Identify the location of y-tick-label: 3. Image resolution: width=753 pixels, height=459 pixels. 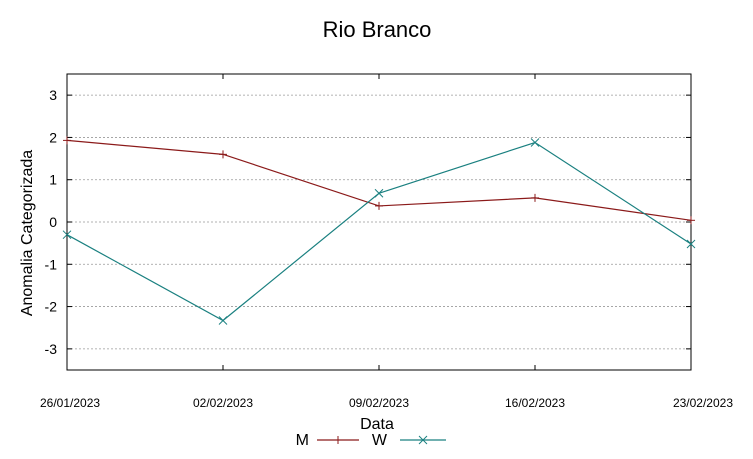
(53, 95).